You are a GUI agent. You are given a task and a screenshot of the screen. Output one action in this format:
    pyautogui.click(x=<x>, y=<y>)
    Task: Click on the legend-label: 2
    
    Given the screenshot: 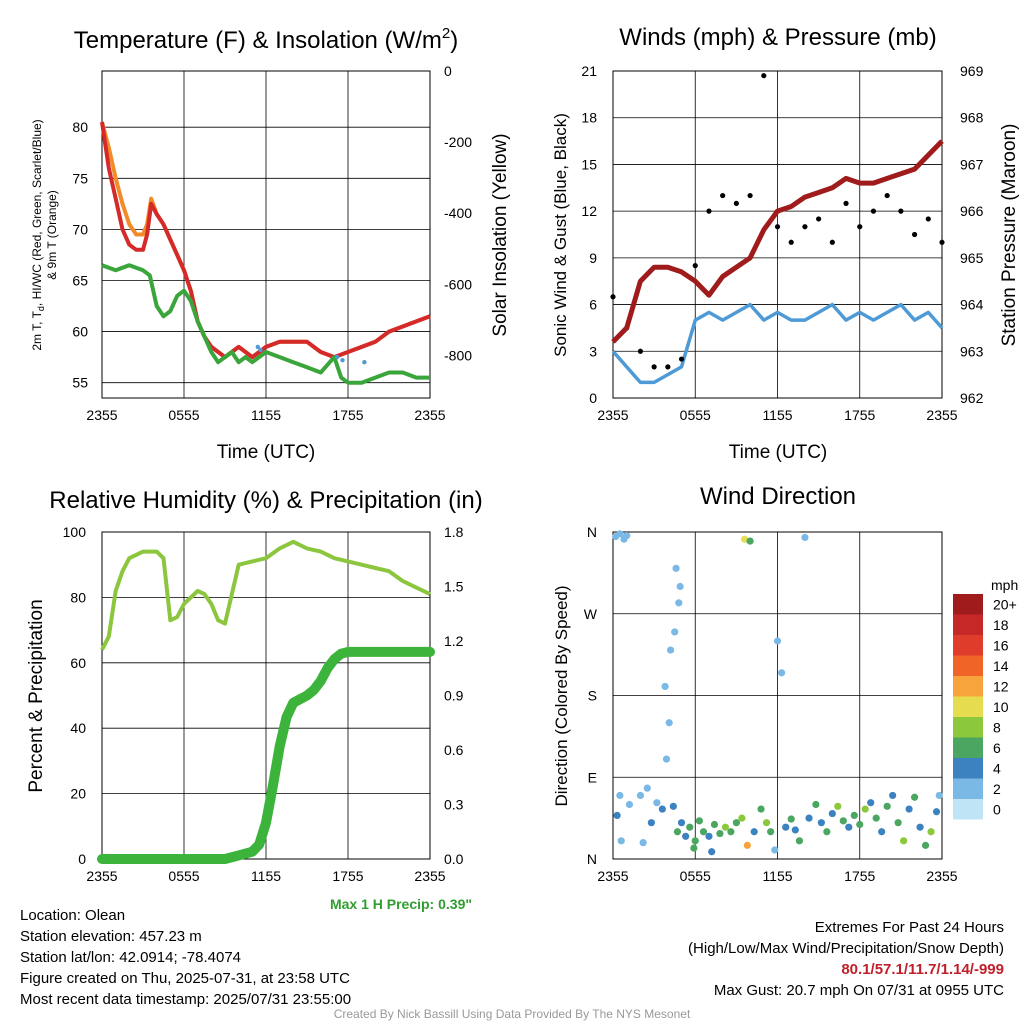 What is the action you would take?
    pyautogui.click(x=997, y=789)
    